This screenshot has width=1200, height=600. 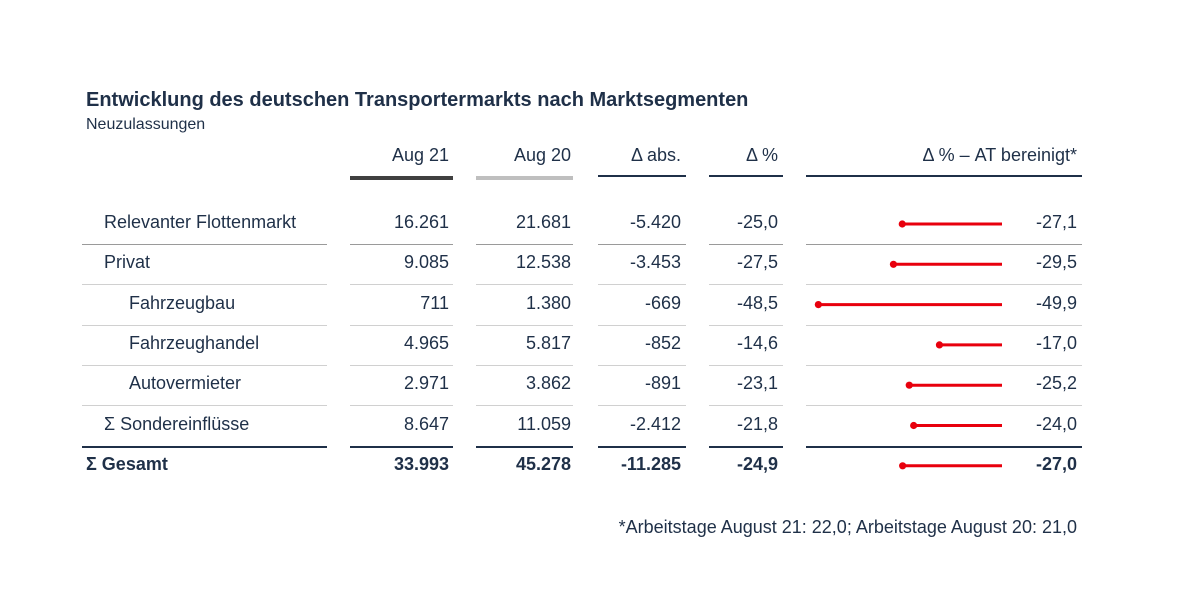 I want to click on cell-delta-pct-adj: -27,0, so click(x=1056, y=463).